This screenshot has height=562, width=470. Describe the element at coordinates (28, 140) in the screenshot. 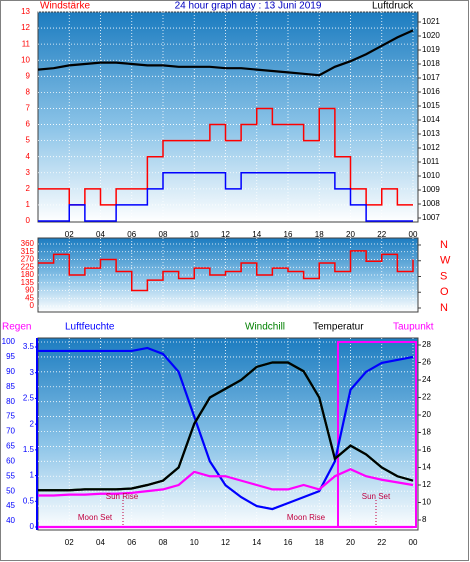

I see `y-tick-label: 5` at that location.